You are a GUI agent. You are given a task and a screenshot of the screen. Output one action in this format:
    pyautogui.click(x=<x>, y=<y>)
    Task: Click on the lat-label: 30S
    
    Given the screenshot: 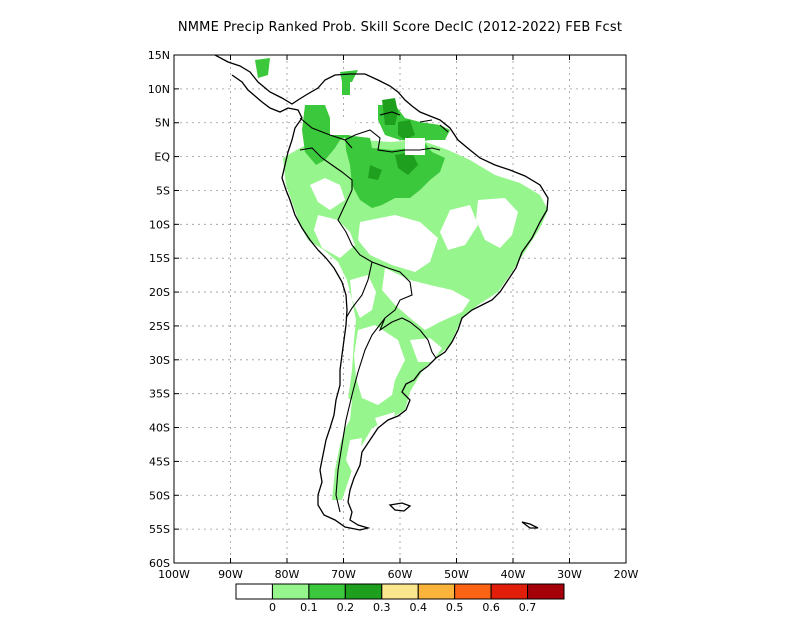 What is the action you would take?
    pyautogui.click(x=159, y=360)
    